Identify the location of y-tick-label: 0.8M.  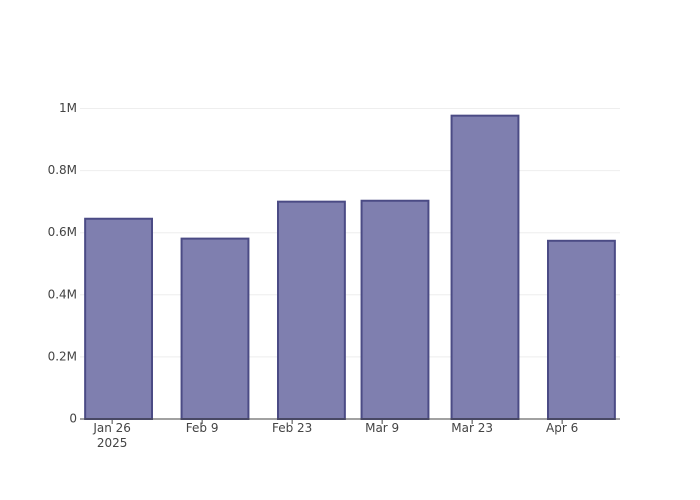
(62, 170).